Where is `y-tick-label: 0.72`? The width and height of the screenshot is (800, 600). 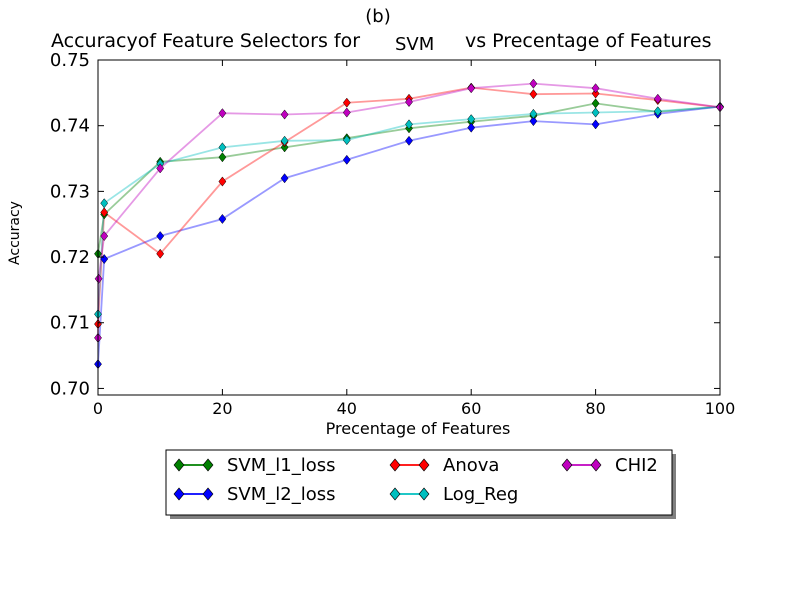
y-tick-label: 0.72 is located at coordinates (70, 257).